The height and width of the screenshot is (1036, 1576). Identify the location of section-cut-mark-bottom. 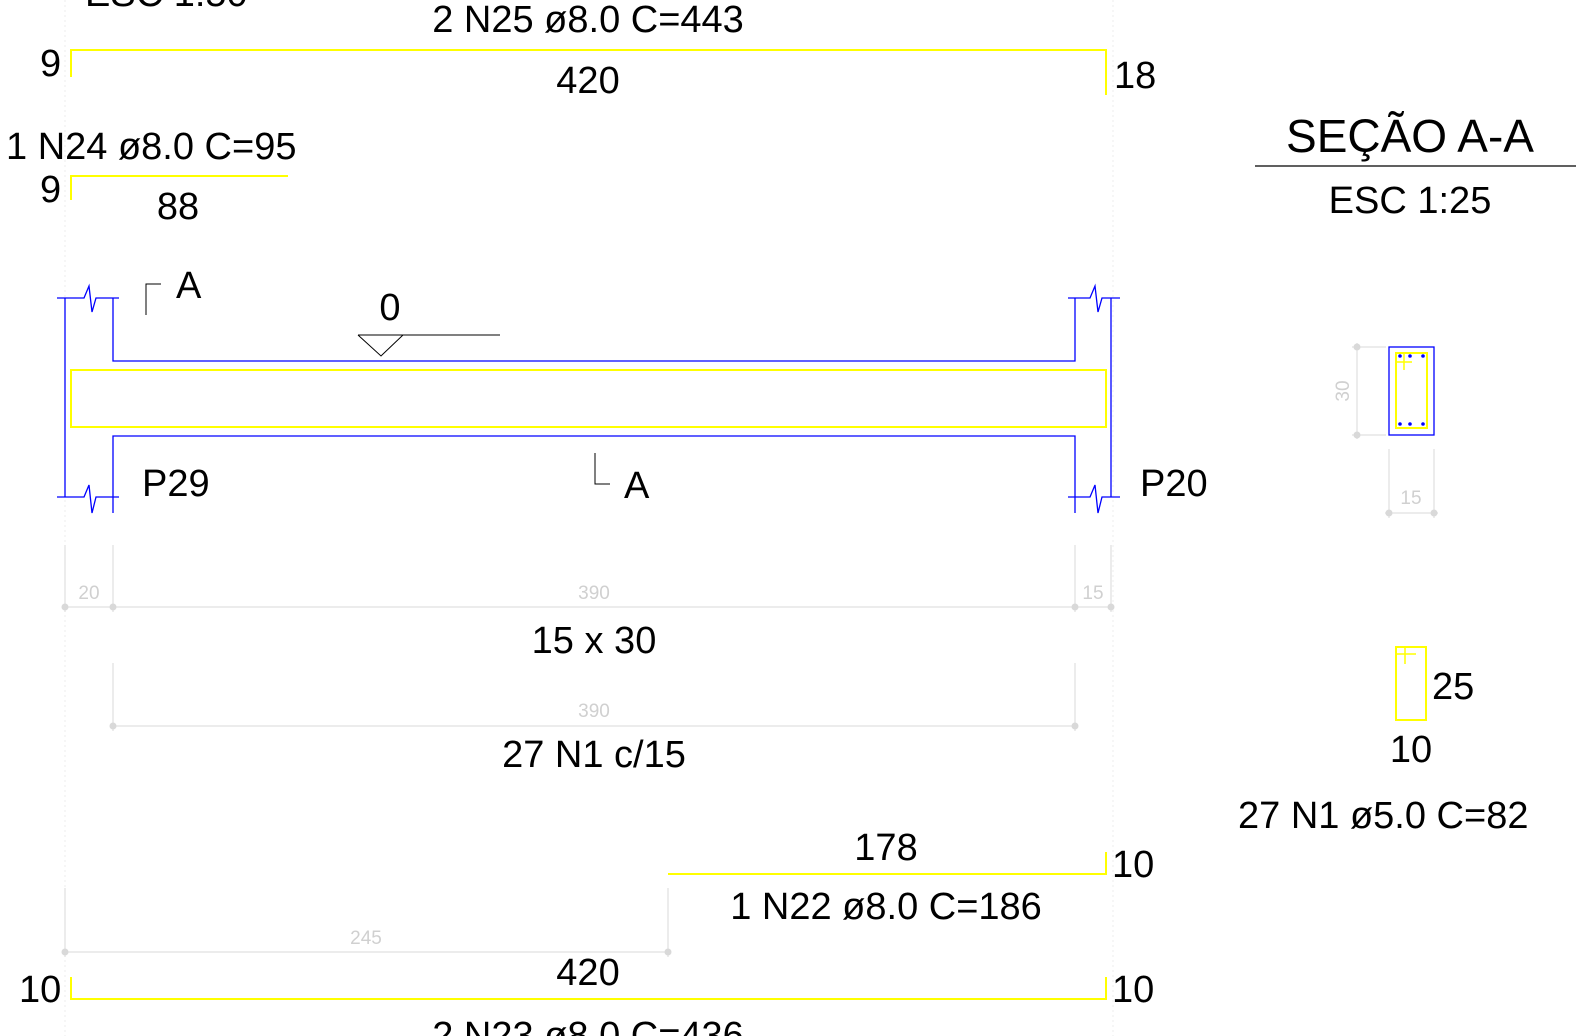
(602, 469).